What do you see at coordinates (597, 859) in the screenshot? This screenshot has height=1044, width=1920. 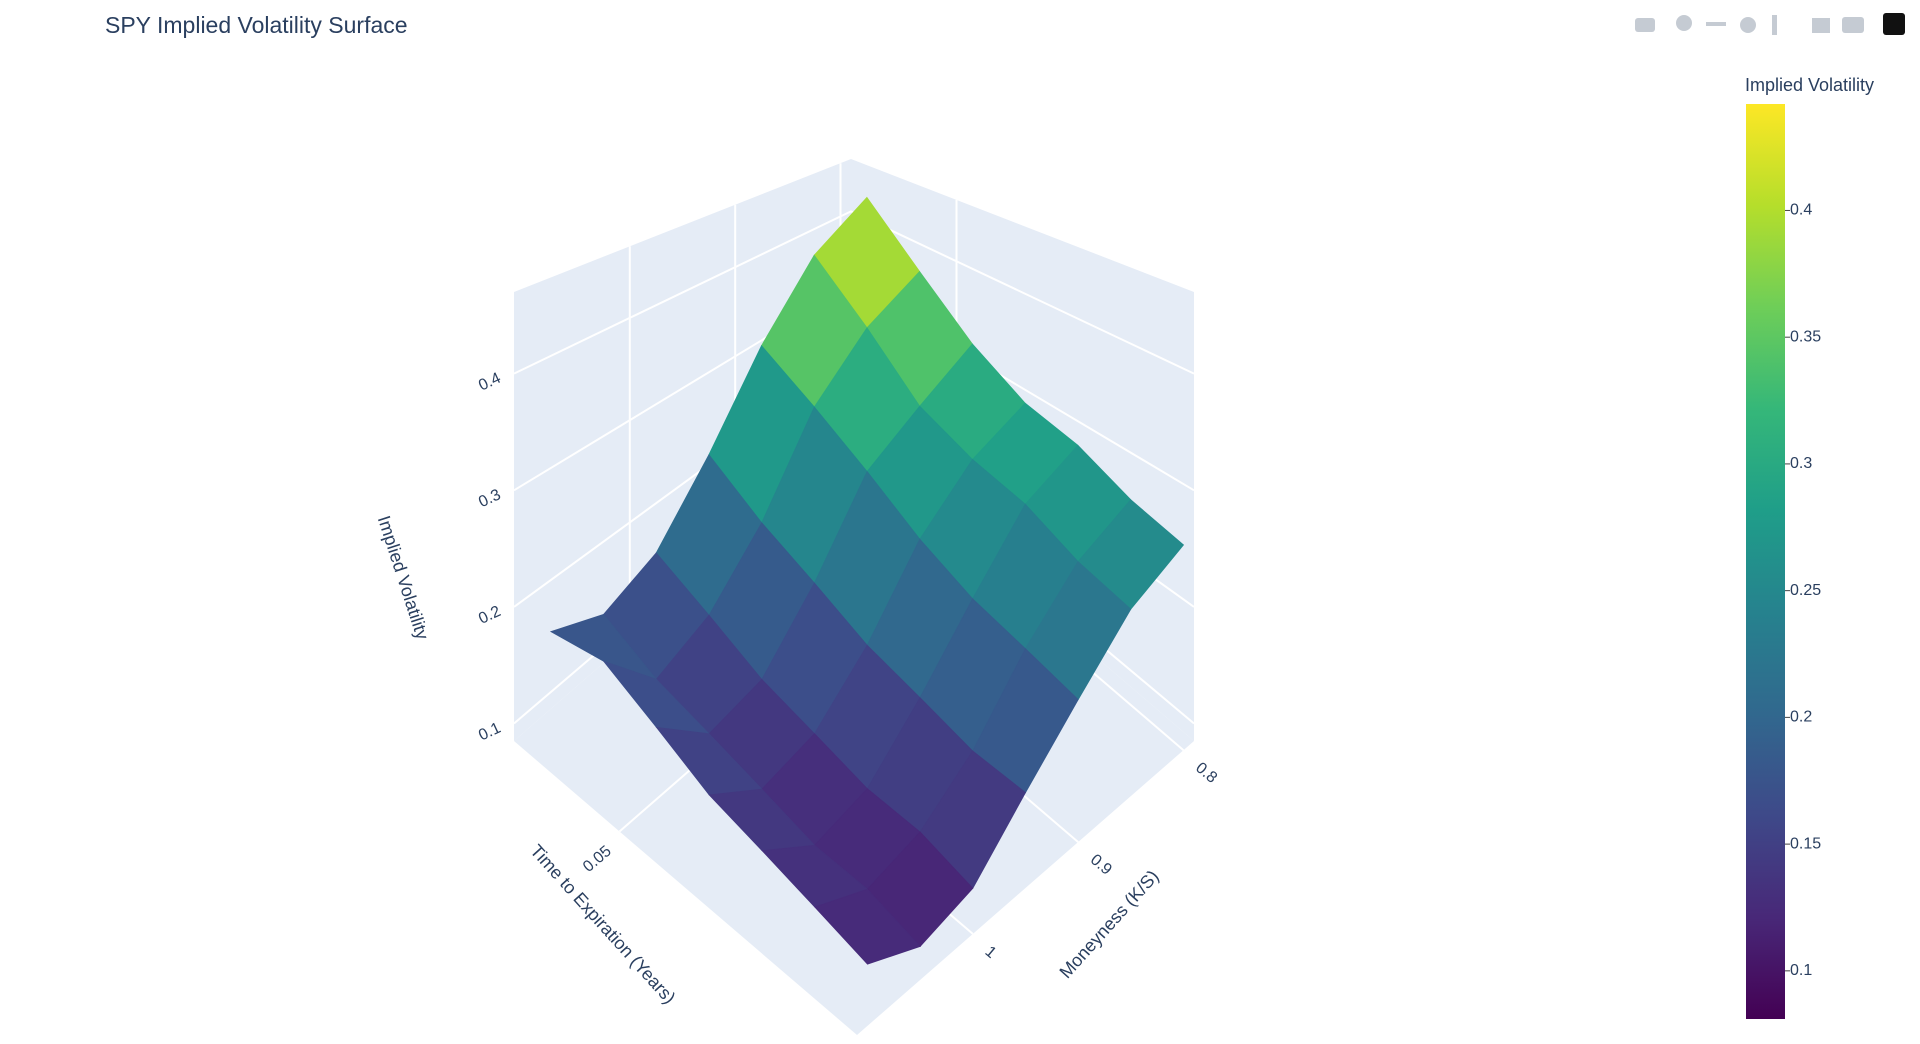 I see `y-tick-label: 0.05` at bounding box center [597, 859].